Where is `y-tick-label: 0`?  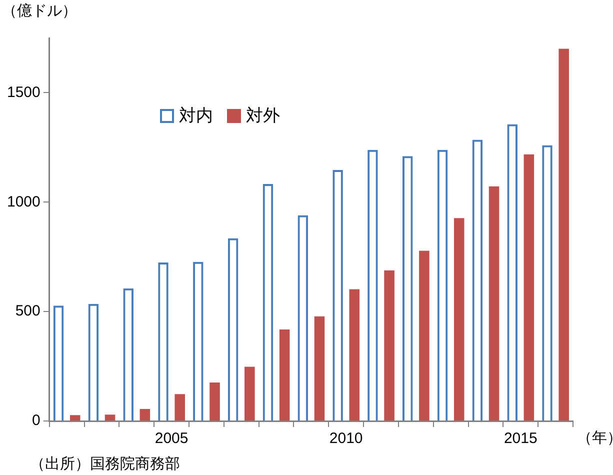
y-tick-label: 0 is located at coordinates (36, 421).